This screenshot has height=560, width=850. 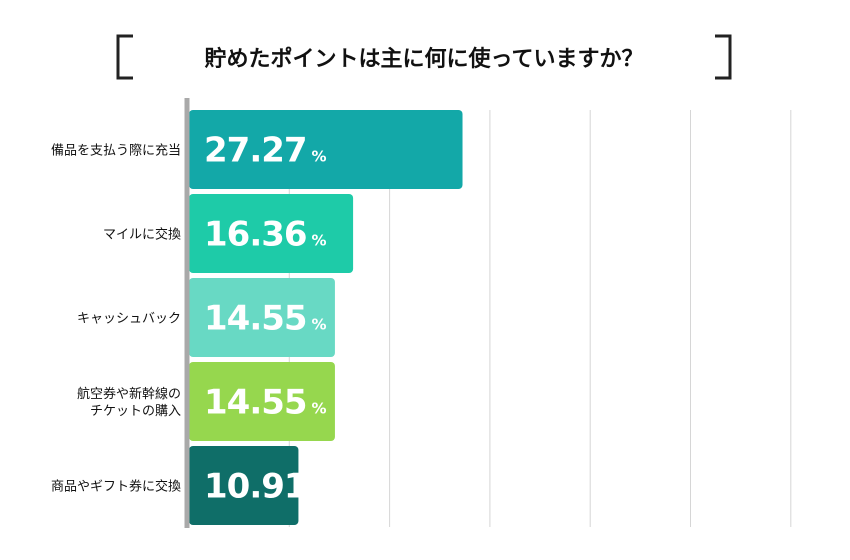 I want to click on value-unit-3: %, so click(x=319, y=409).